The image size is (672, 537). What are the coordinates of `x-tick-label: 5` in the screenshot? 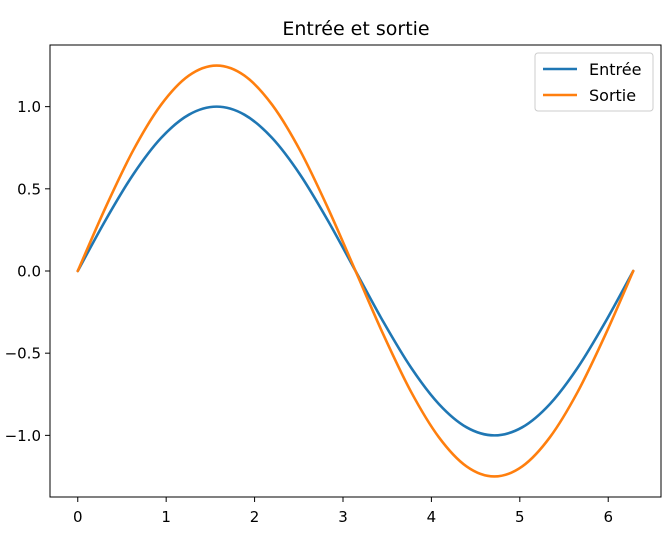 It's located at (520, 517).